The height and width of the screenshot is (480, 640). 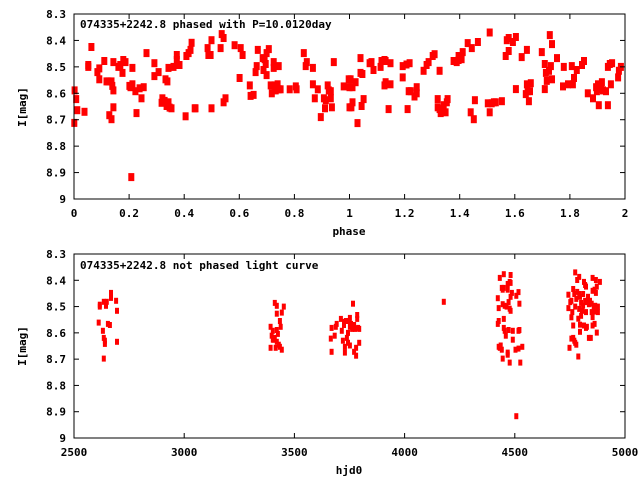 What do you see at coordinates (184, 452) in the screenshot?
I see `x-tick-label: 3000` at bounding box center [184, 452].